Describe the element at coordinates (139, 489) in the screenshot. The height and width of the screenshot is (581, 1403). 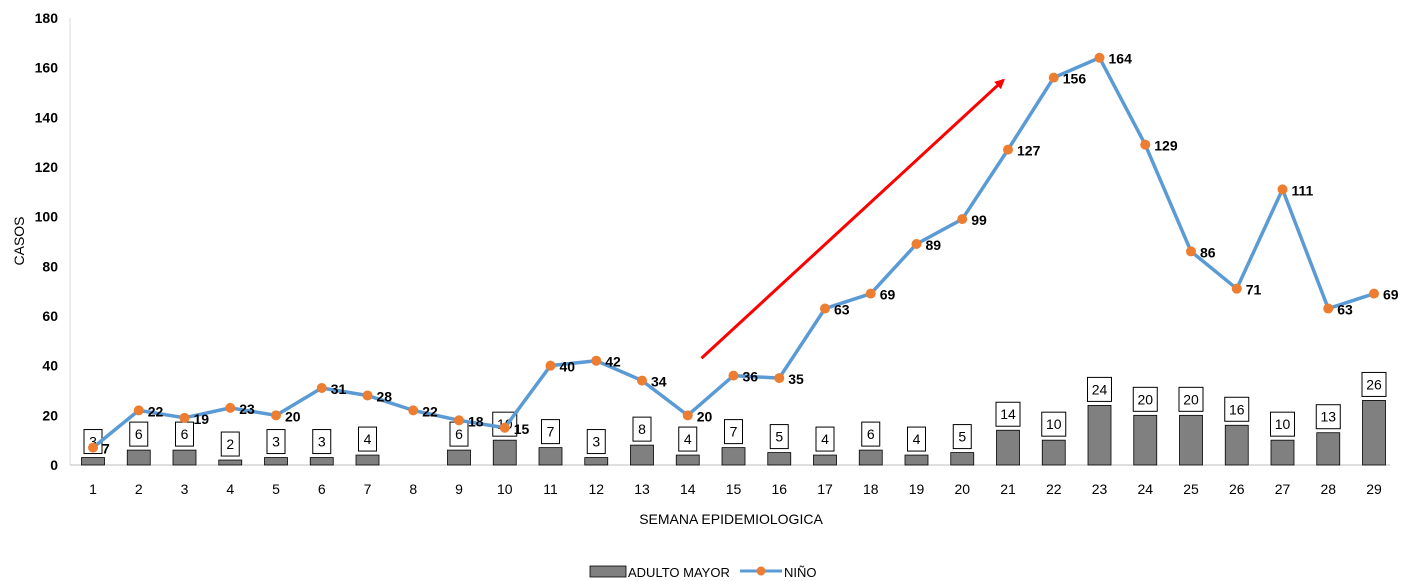
I see `x-tick-label: 2` at that location.